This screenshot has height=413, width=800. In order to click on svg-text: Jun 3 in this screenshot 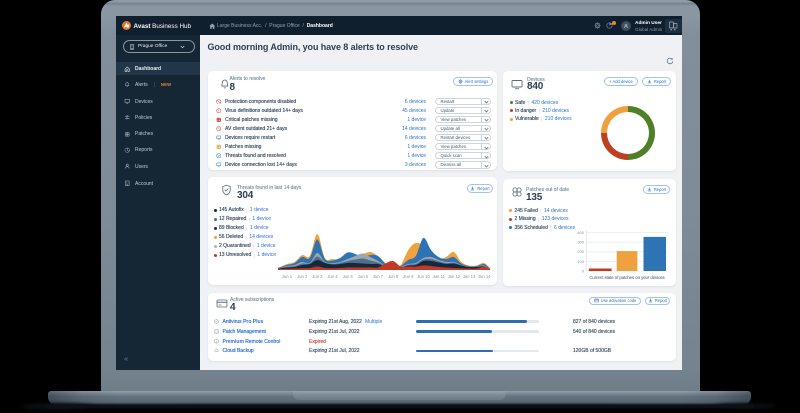, I will do `click(317, 276)`.